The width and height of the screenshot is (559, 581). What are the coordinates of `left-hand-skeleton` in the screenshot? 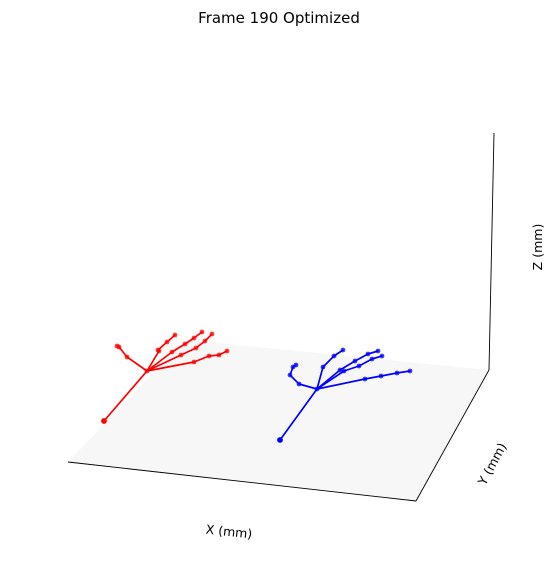 It's located at (165, 376).